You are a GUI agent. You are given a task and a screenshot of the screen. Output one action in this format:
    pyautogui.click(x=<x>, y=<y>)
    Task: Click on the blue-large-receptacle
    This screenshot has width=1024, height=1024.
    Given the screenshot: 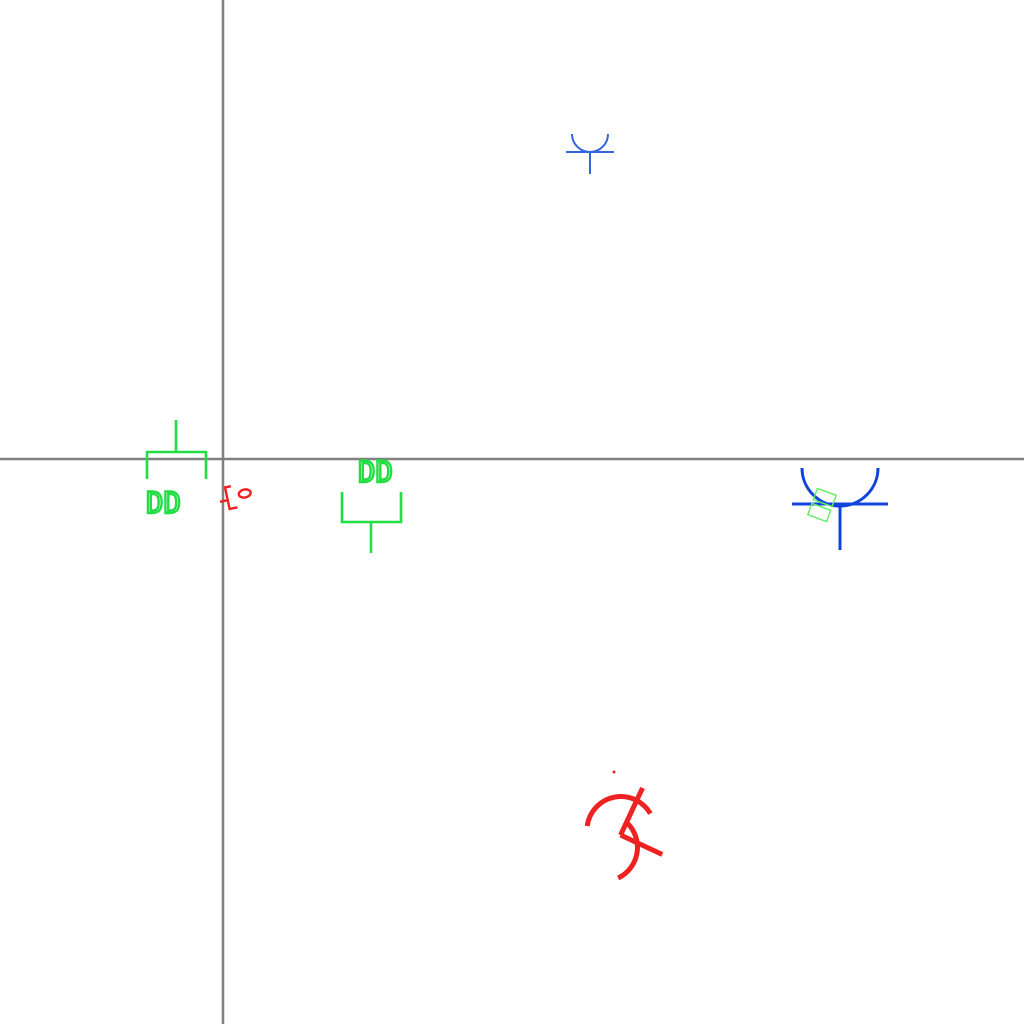 What is the action you would take?
    pyautogui.click(x=840, y=509)
    